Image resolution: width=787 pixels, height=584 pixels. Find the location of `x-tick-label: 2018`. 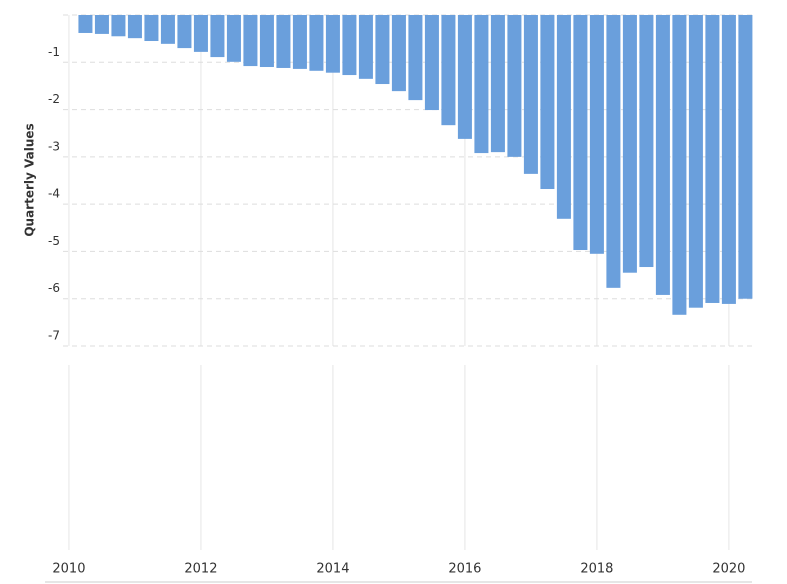

x-tick-label: 2018 is located at coordinates (596, 569).